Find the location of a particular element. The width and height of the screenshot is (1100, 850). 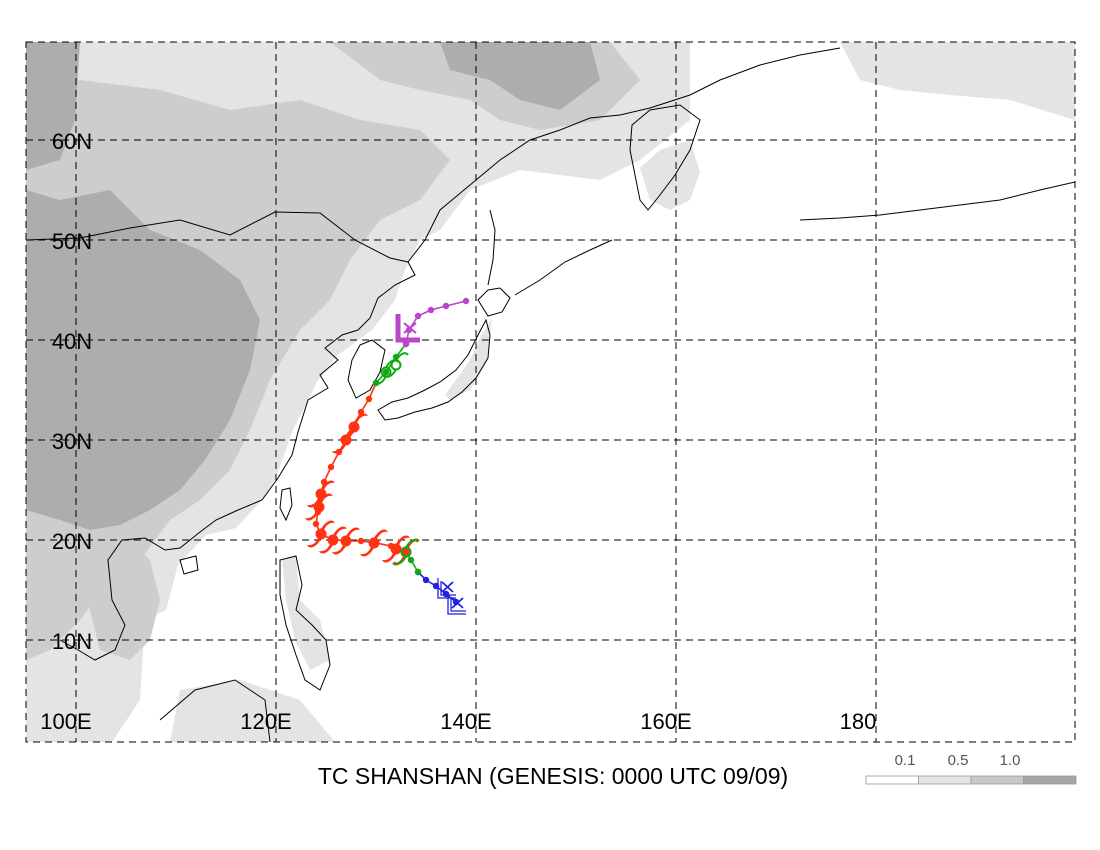

coastline-aleutians is located at coordinates (937, 201).